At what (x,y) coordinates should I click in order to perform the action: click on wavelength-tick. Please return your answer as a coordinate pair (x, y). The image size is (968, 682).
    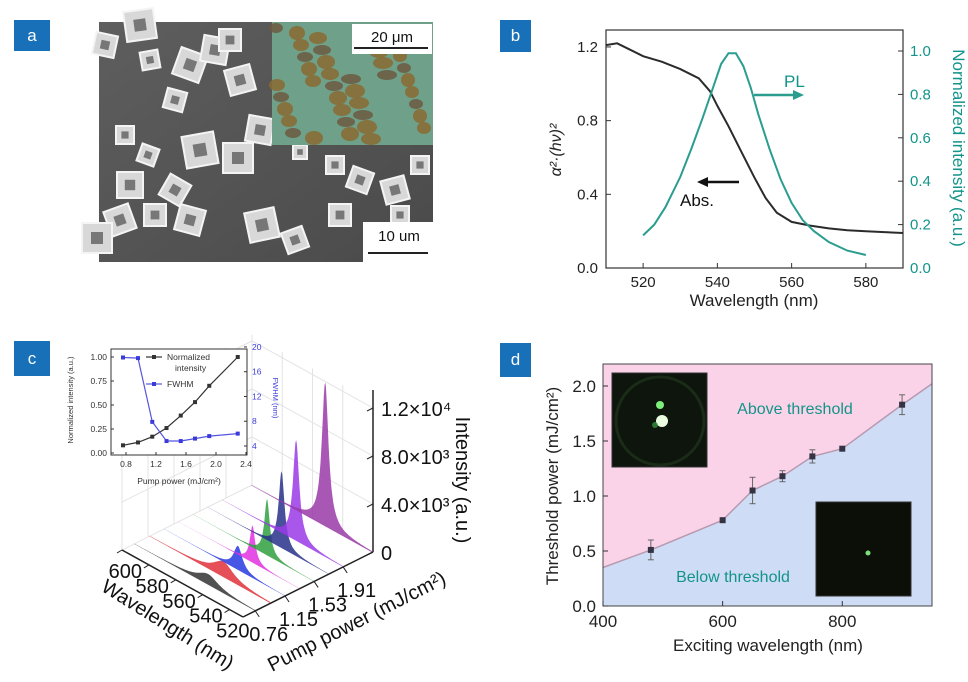
    Looking at the image, I should click on (227, 611).